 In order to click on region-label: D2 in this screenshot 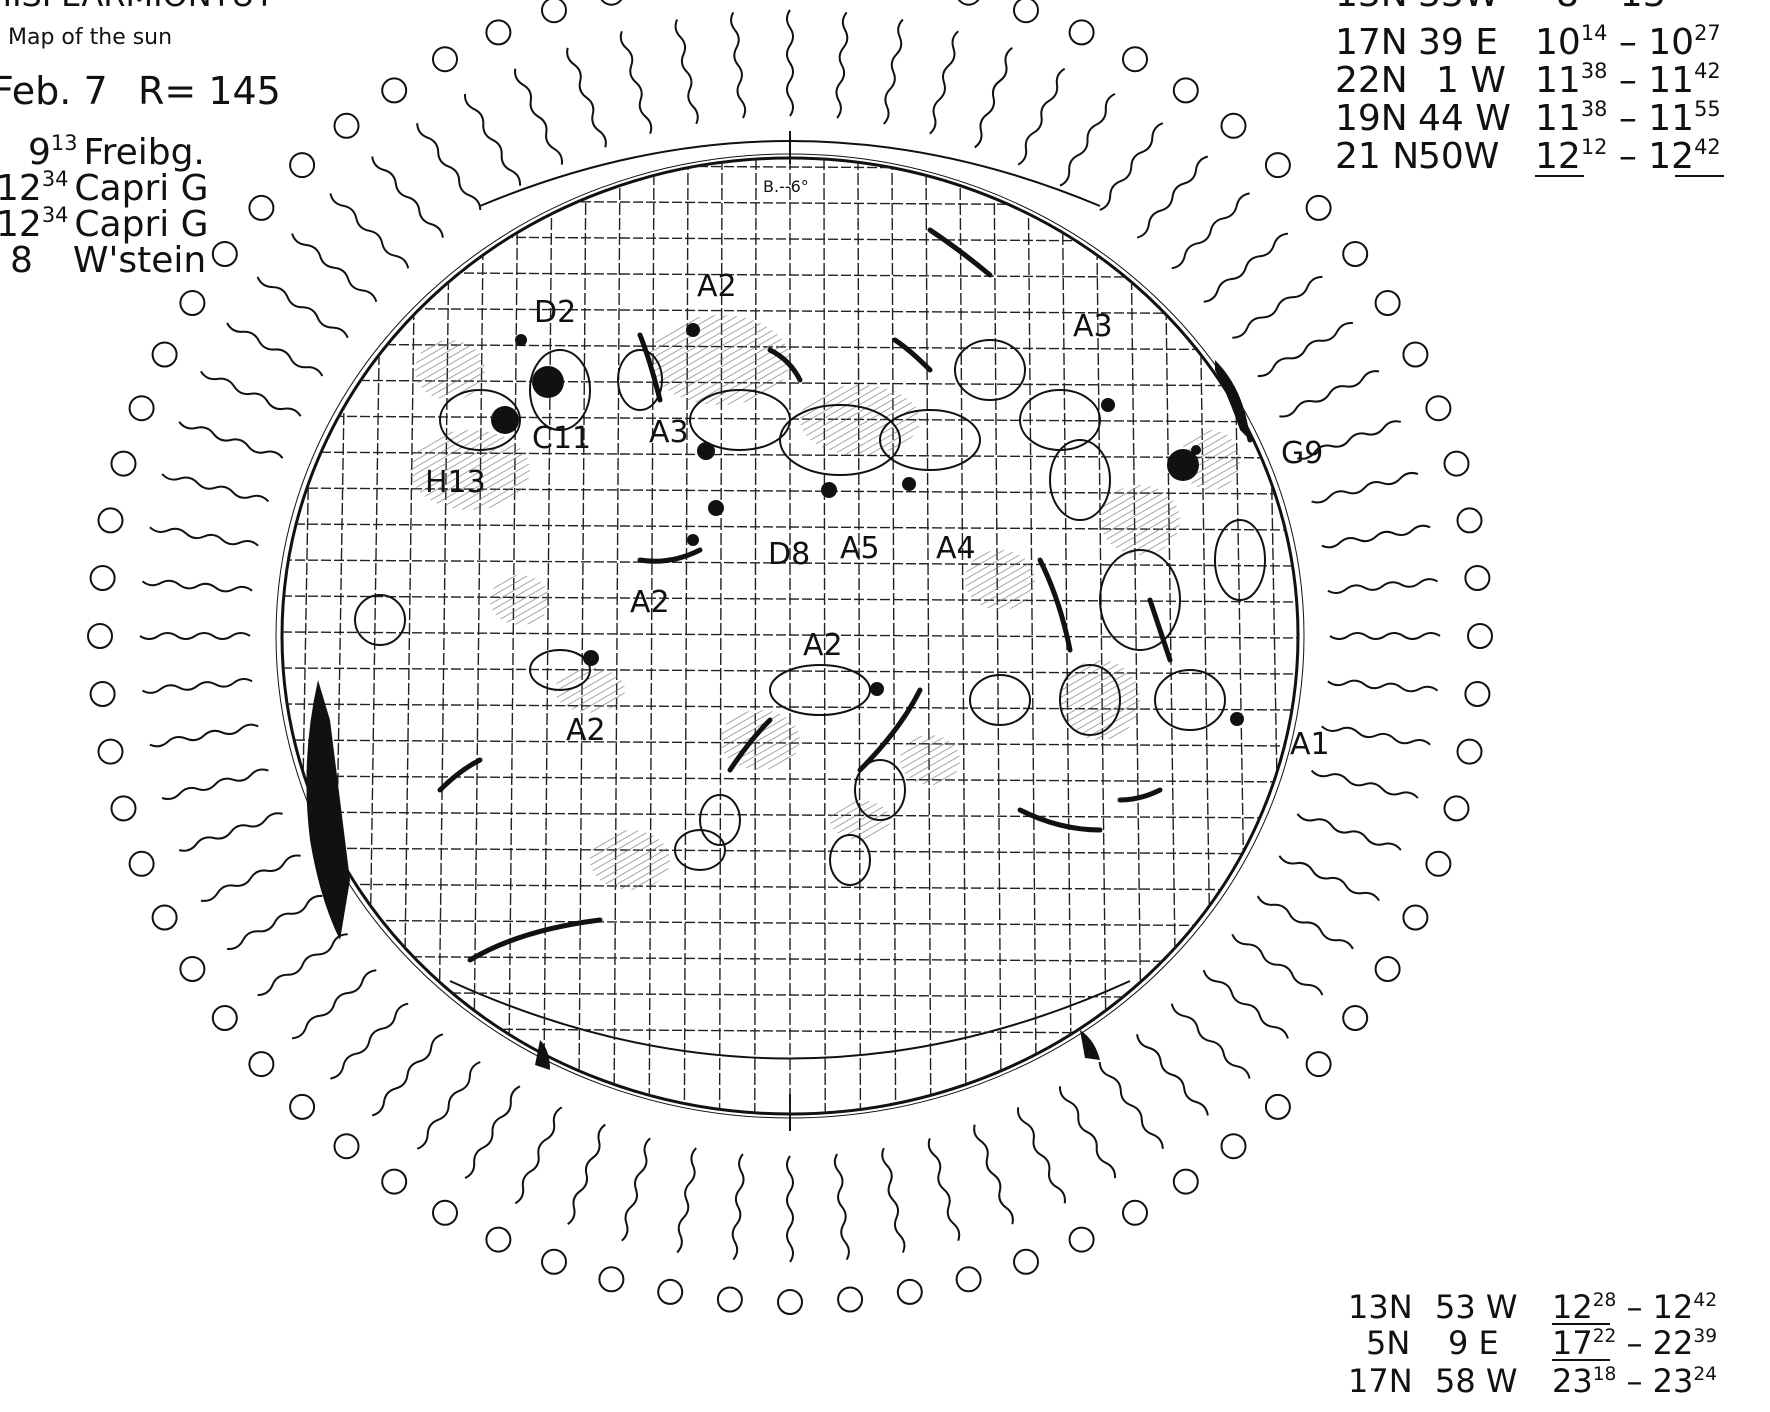, I will do `click(555, 312)`.